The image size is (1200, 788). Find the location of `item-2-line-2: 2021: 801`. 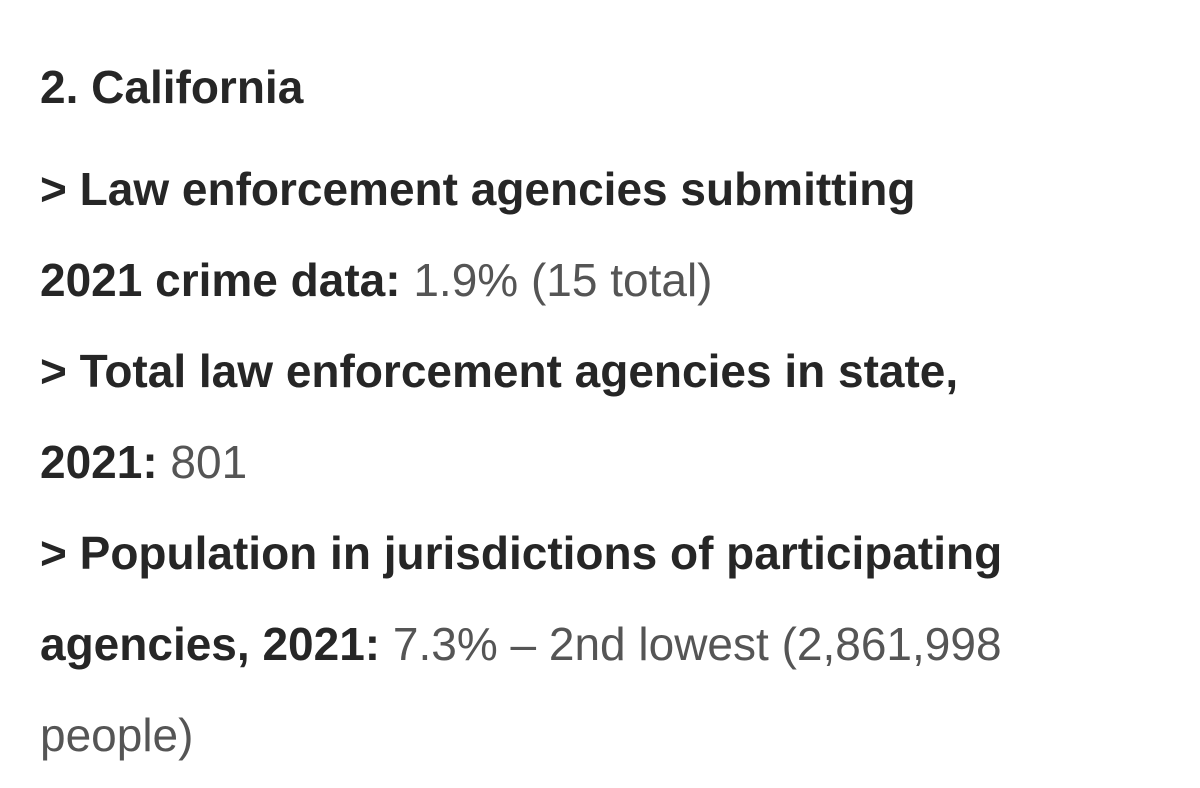

item-2-line-2: 2021: 801 is located at coordinates (610, 462).